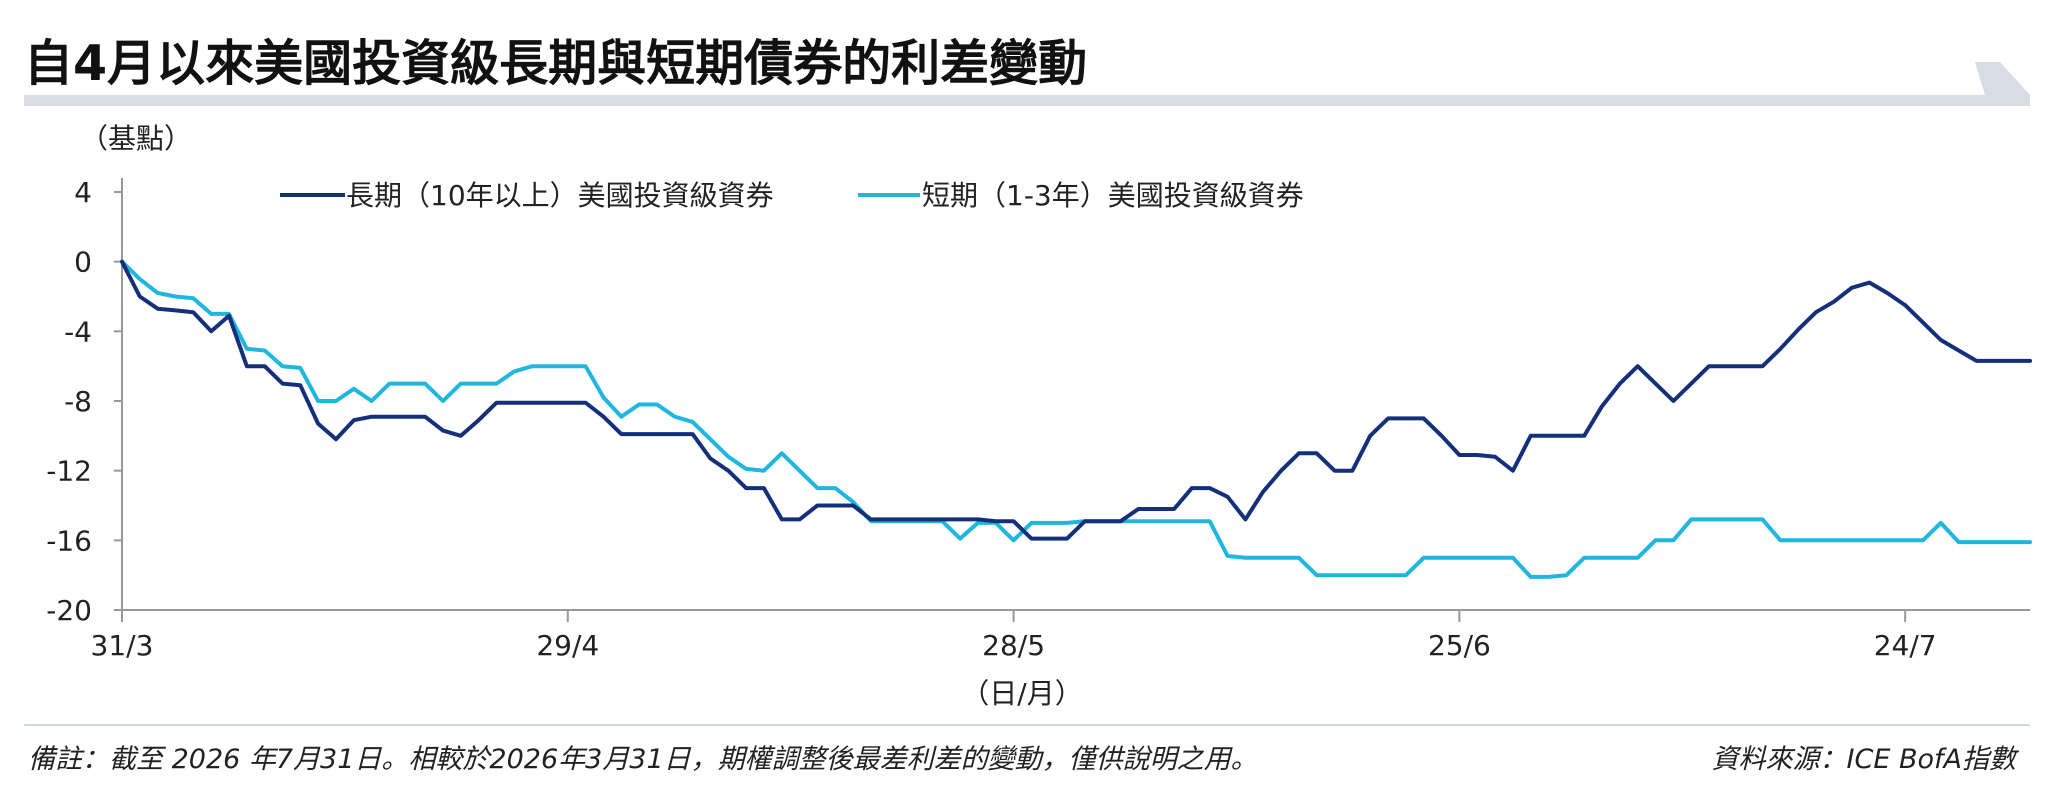 The image size is (2052, 800). What do you see at coordinates (122, 645) in the screenshot?
I see `x-tick-label: 31/3` at bounding box center [122, 645].